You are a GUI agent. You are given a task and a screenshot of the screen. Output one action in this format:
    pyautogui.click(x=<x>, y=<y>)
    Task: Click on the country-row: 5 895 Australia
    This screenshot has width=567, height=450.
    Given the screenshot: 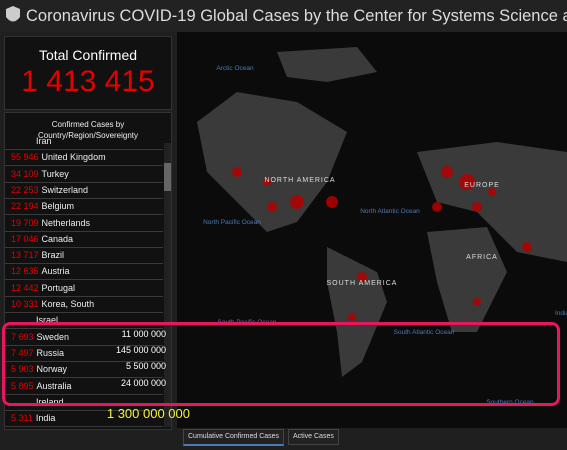 What is the action you would take?
    pyautogui.click(x=84, y=386)
    